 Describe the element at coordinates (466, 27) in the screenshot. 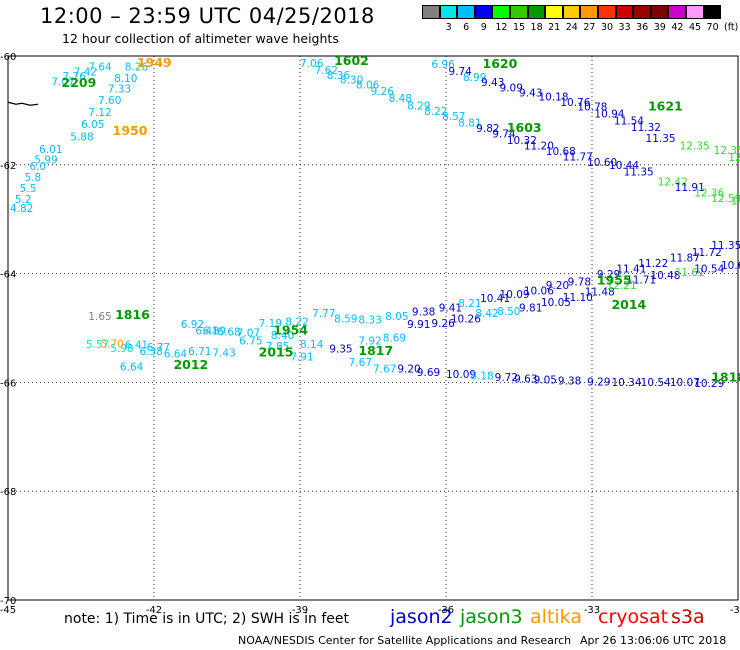

I see `legend-bin-label: 6` at that location.